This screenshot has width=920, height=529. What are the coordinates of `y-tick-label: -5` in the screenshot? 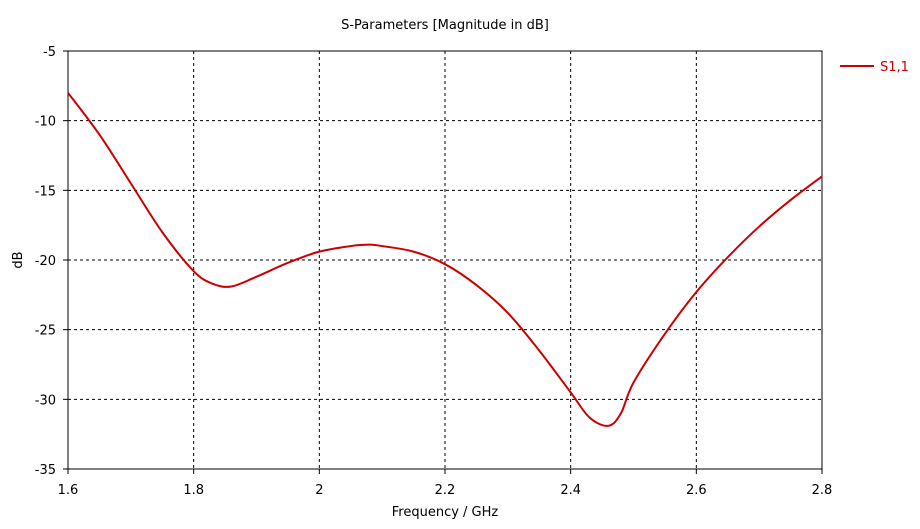 It's located at (49, 52).